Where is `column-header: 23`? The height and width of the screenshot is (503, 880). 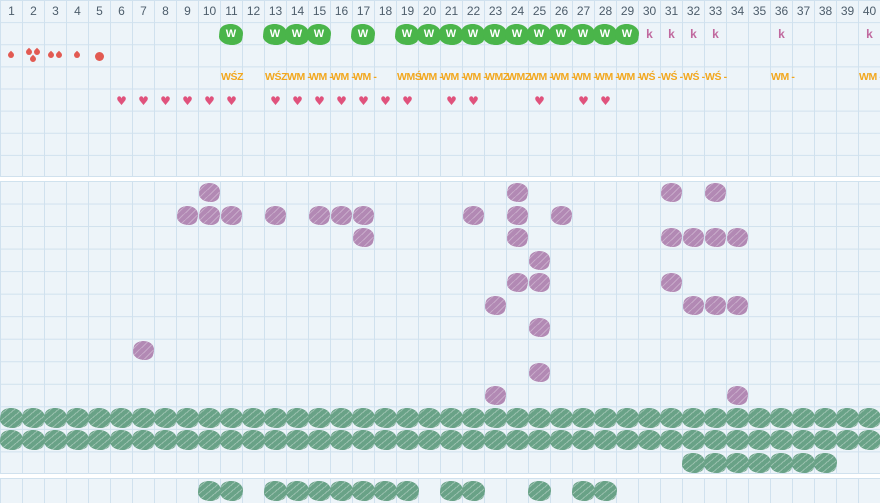 column-header: 23 is located at coordinates (495, 11).